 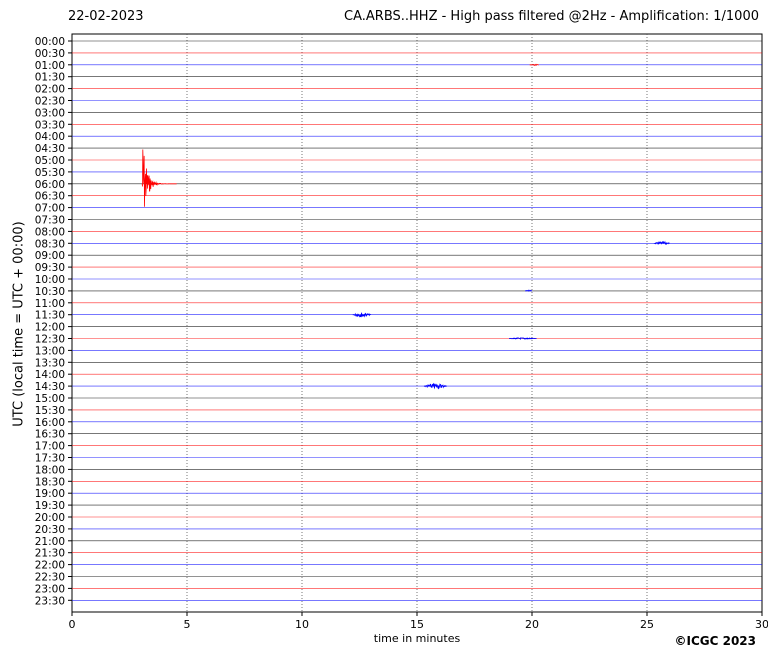 I want to click on y-tick-label: 01:30, so click(x=50, y=78).